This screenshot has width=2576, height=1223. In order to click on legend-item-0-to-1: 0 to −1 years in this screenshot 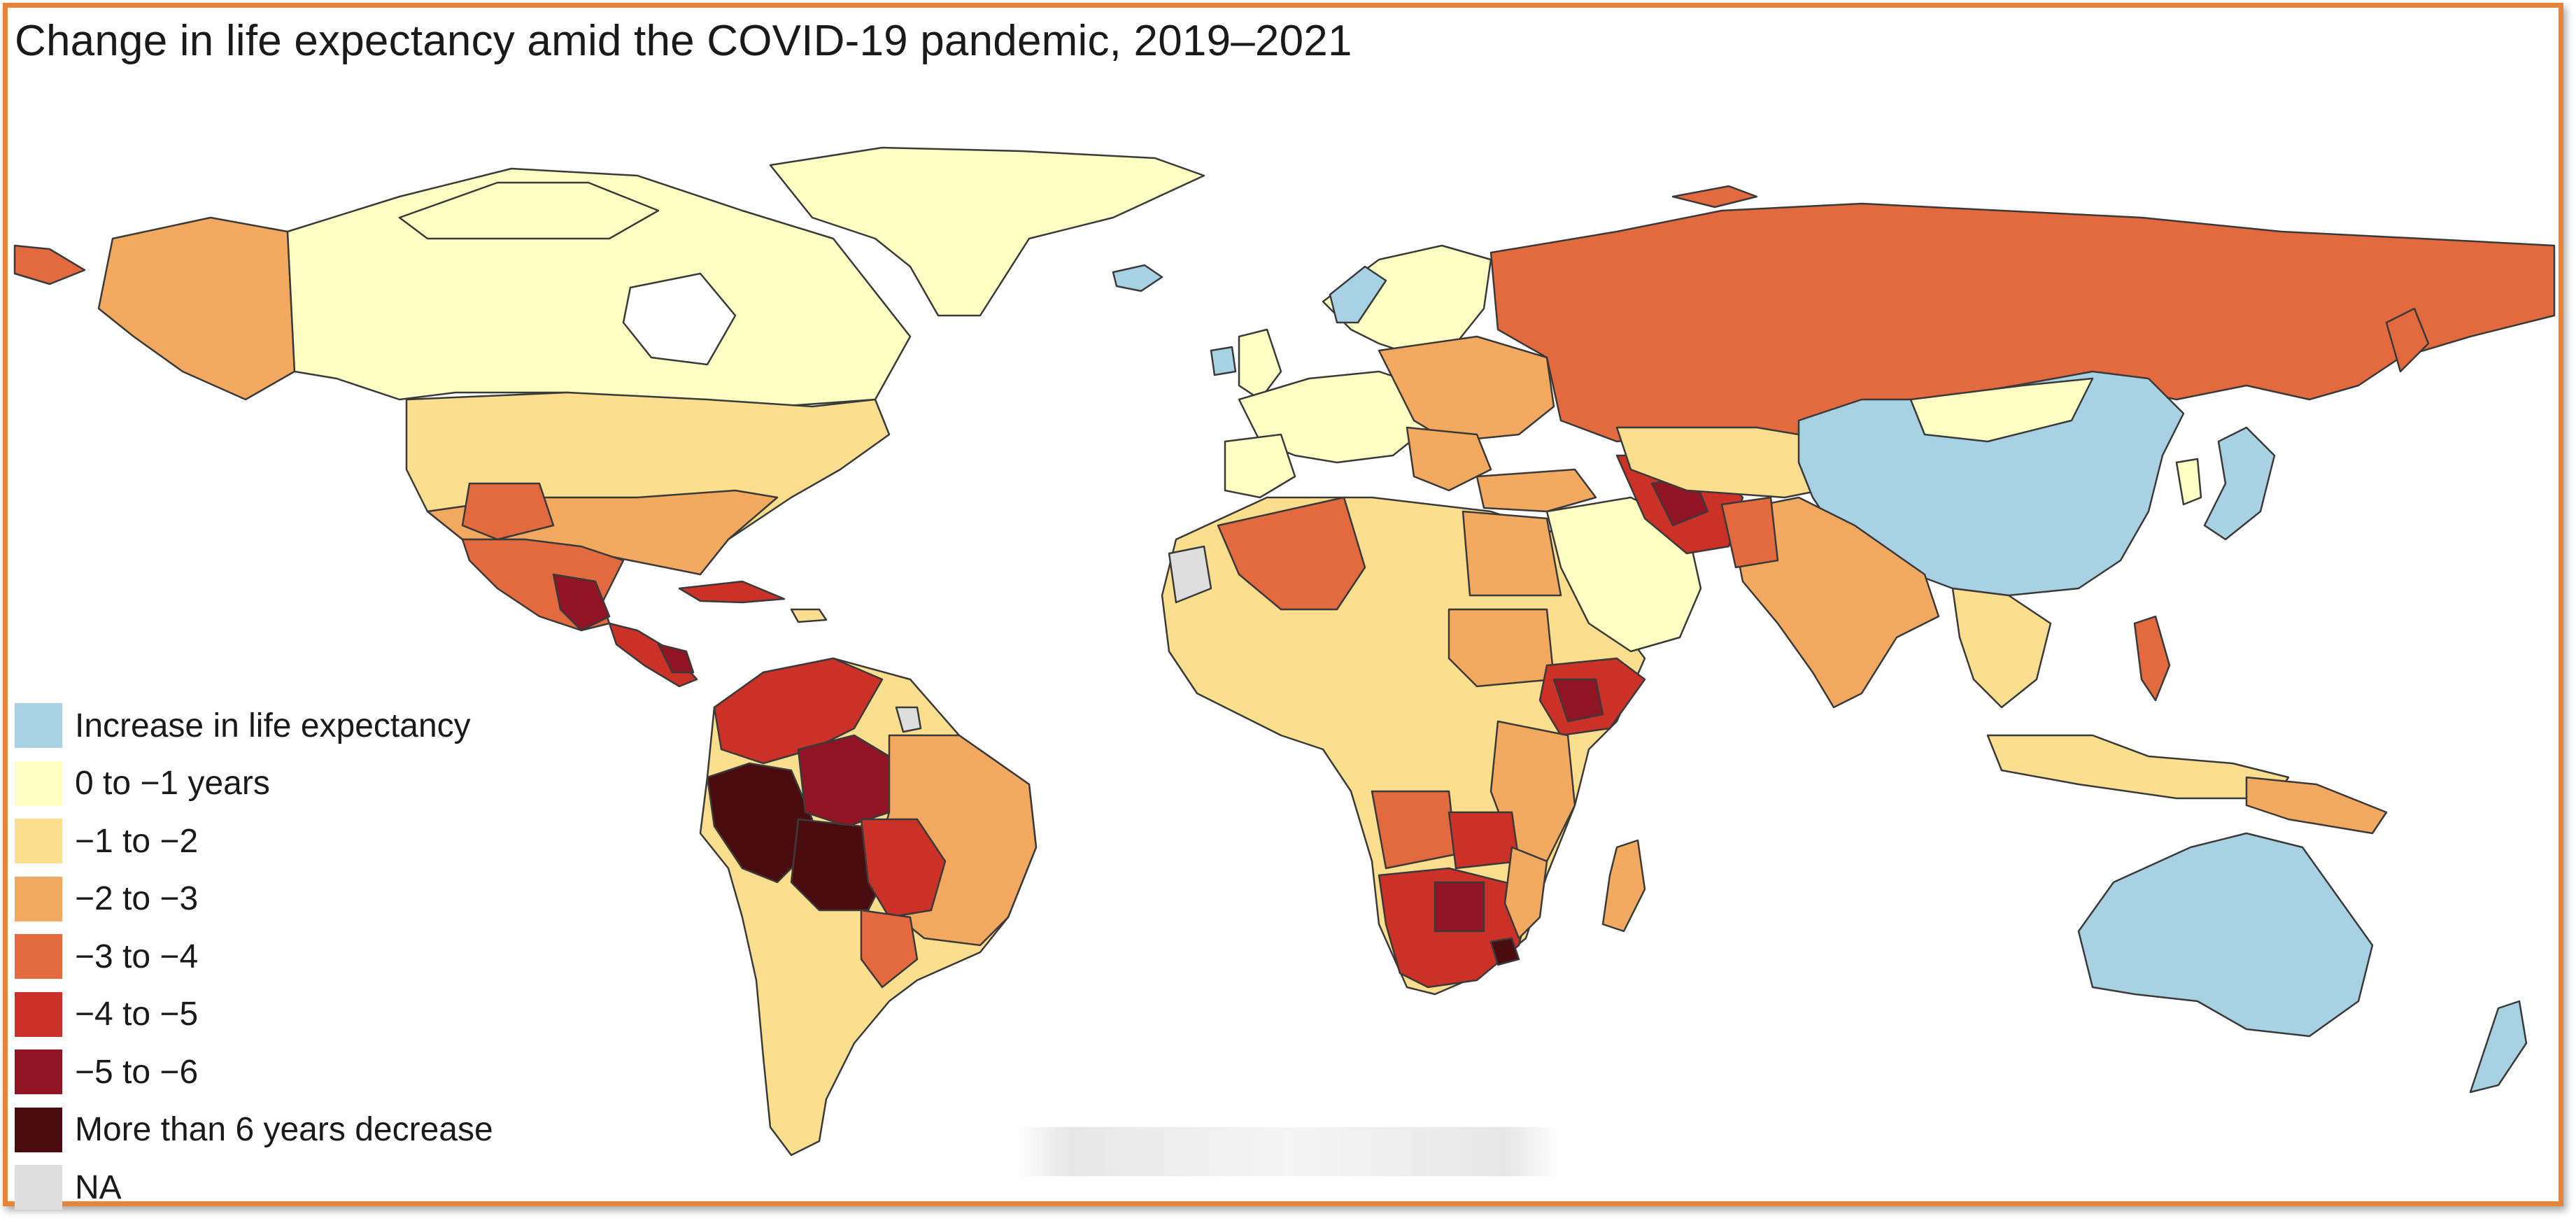, I will do `click(254, 784)`.